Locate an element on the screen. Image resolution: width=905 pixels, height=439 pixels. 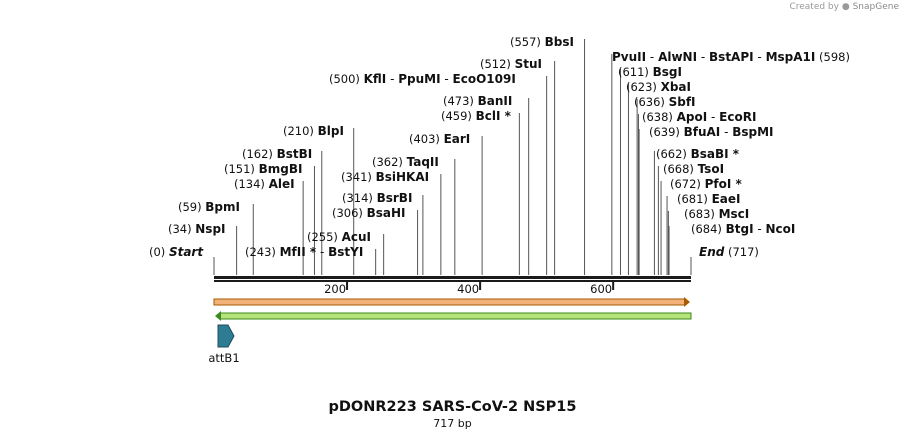
site-label: (623) XbaI is located at coordinates (658, 87).